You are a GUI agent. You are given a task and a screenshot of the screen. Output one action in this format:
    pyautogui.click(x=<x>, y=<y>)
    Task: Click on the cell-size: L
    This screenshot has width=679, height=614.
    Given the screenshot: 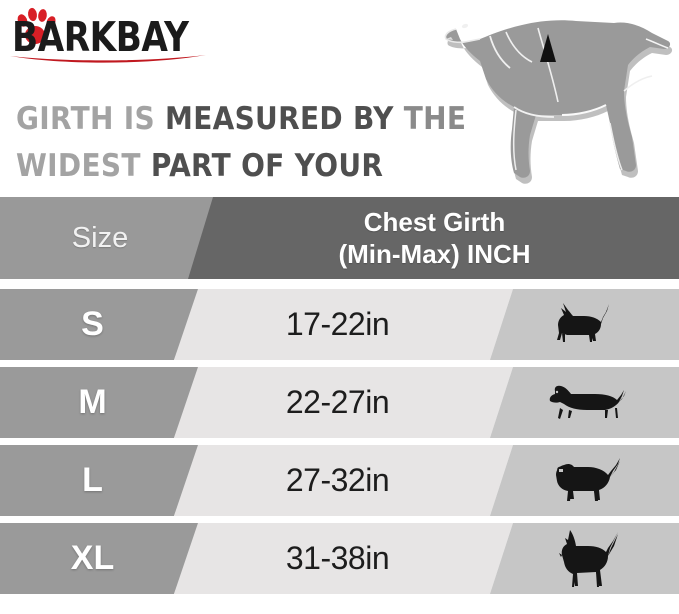 What is the action you would take?
    pyautogui.click(x=92, y=480)
    